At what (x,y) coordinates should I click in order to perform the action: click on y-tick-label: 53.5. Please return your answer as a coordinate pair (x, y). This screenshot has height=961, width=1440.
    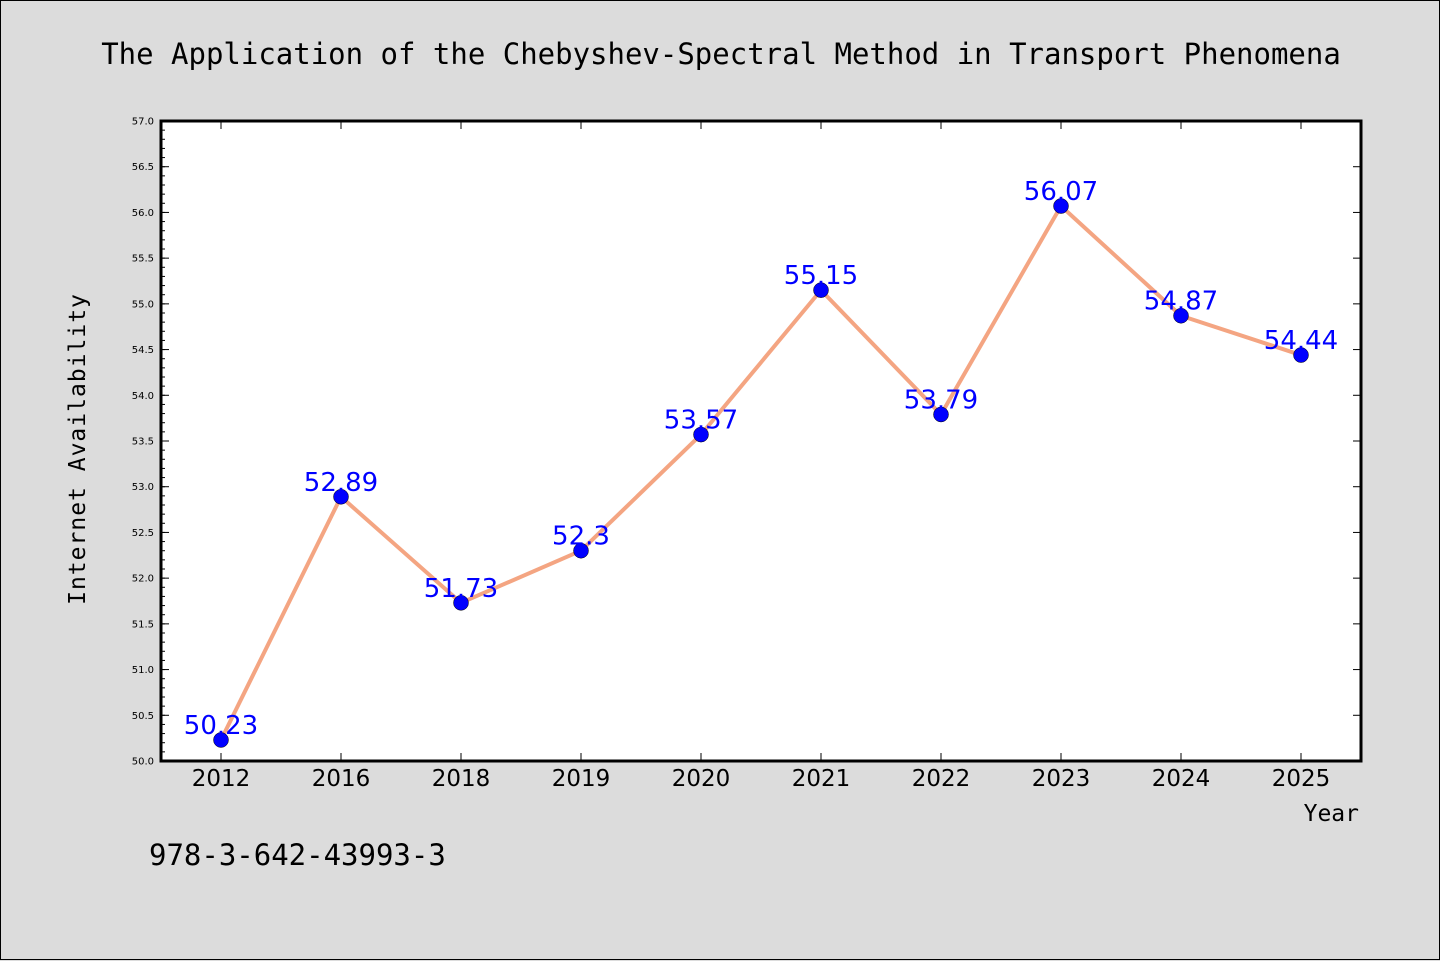
    Looking at the image, I should click on (143, 442).